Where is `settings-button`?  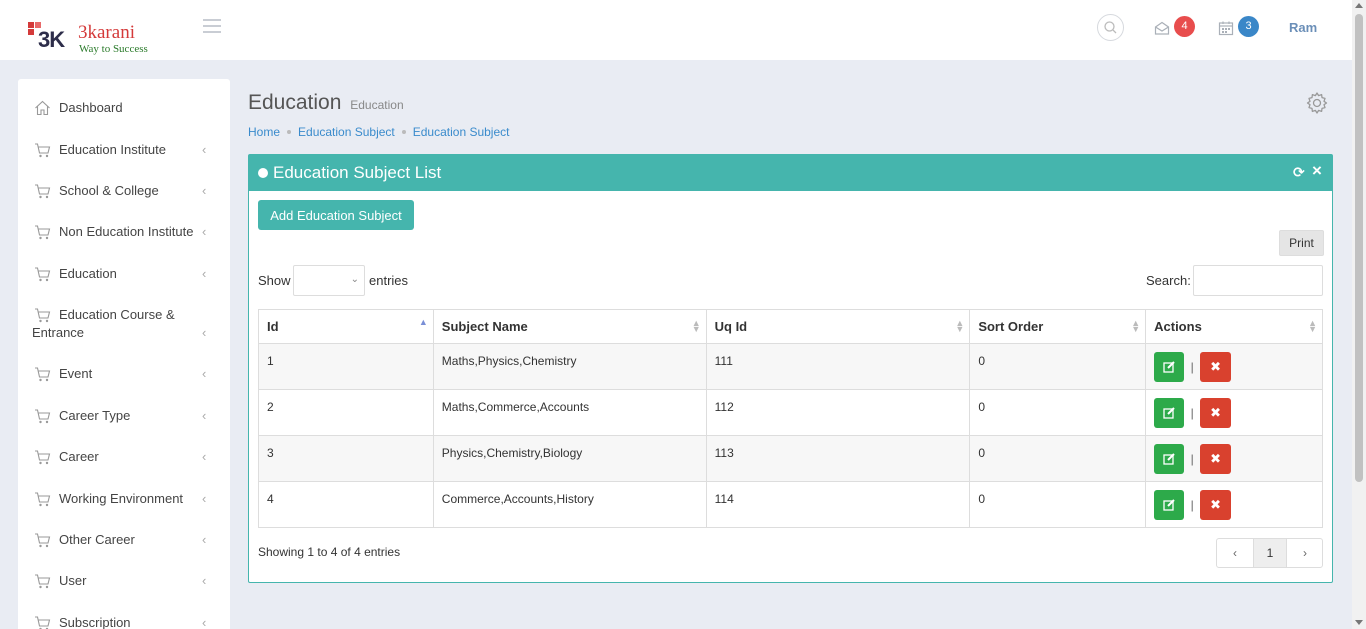
settings-button is located at coordinates (1317, 105).